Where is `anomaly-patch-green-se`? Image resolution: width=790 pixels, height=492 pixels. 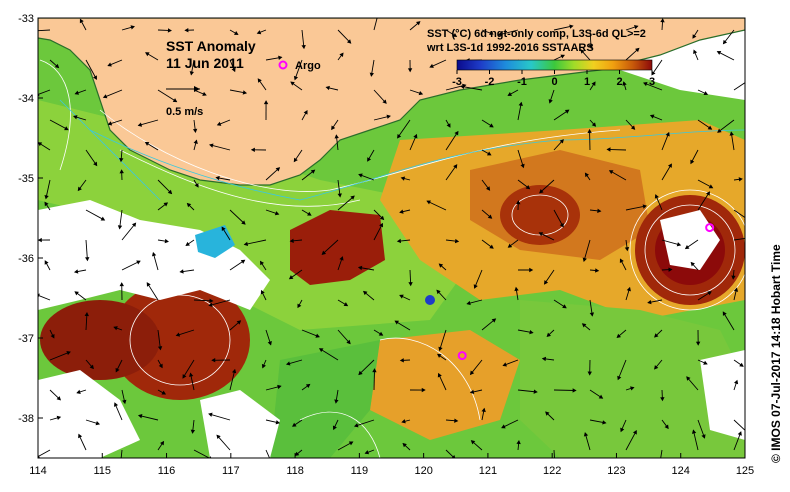
anomaly-patch-green-se is located at coordinates (325, 399).